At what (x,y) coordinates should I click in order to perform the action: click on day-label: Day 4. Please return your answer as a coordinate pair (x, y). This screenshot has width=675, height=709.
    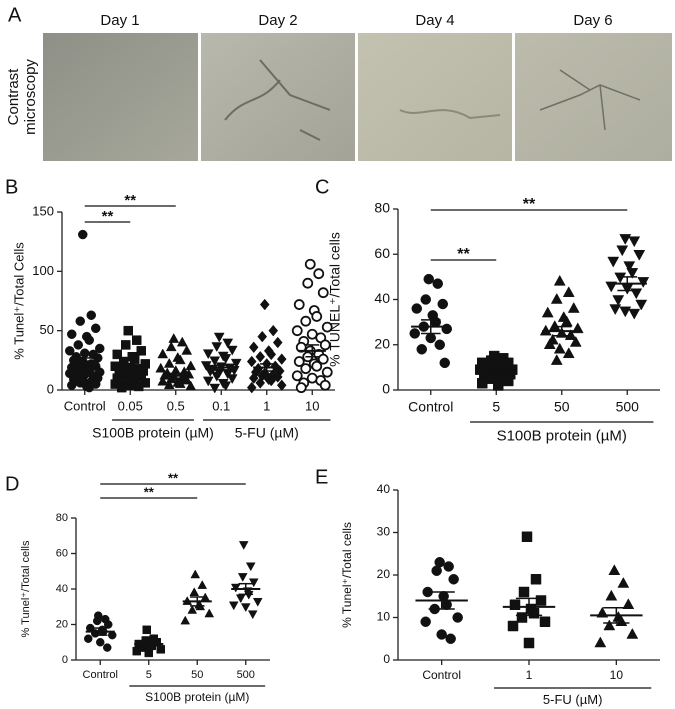
    Looking at the image, I should click on (434, 20).